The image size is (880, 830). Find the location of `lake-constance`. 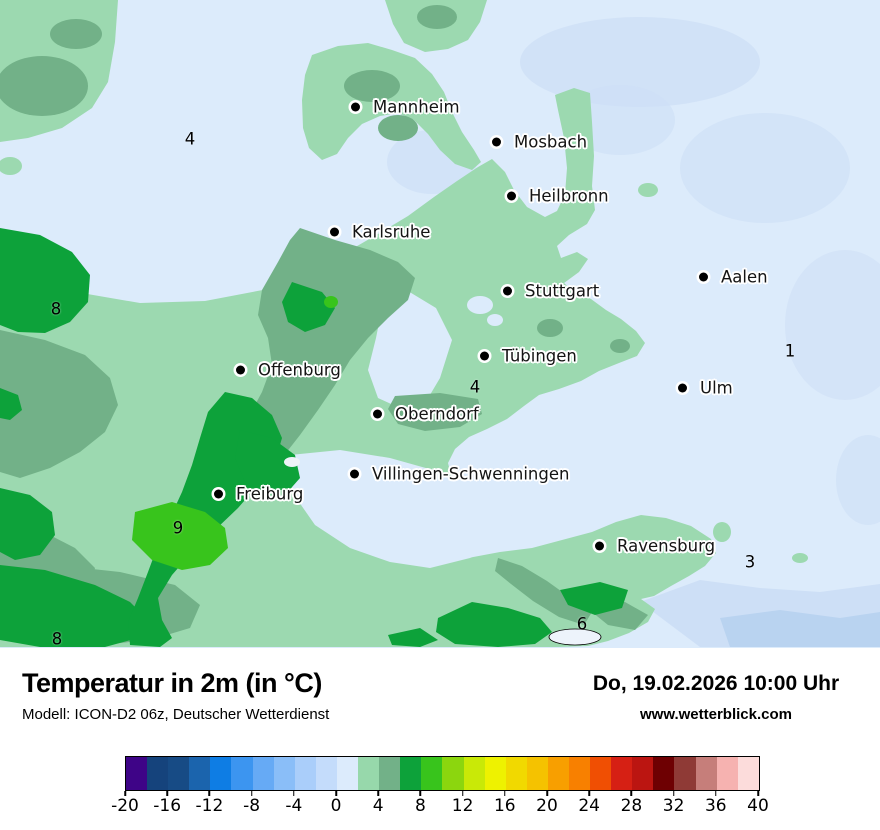

lake-constance is located at coordinates (443, 551).